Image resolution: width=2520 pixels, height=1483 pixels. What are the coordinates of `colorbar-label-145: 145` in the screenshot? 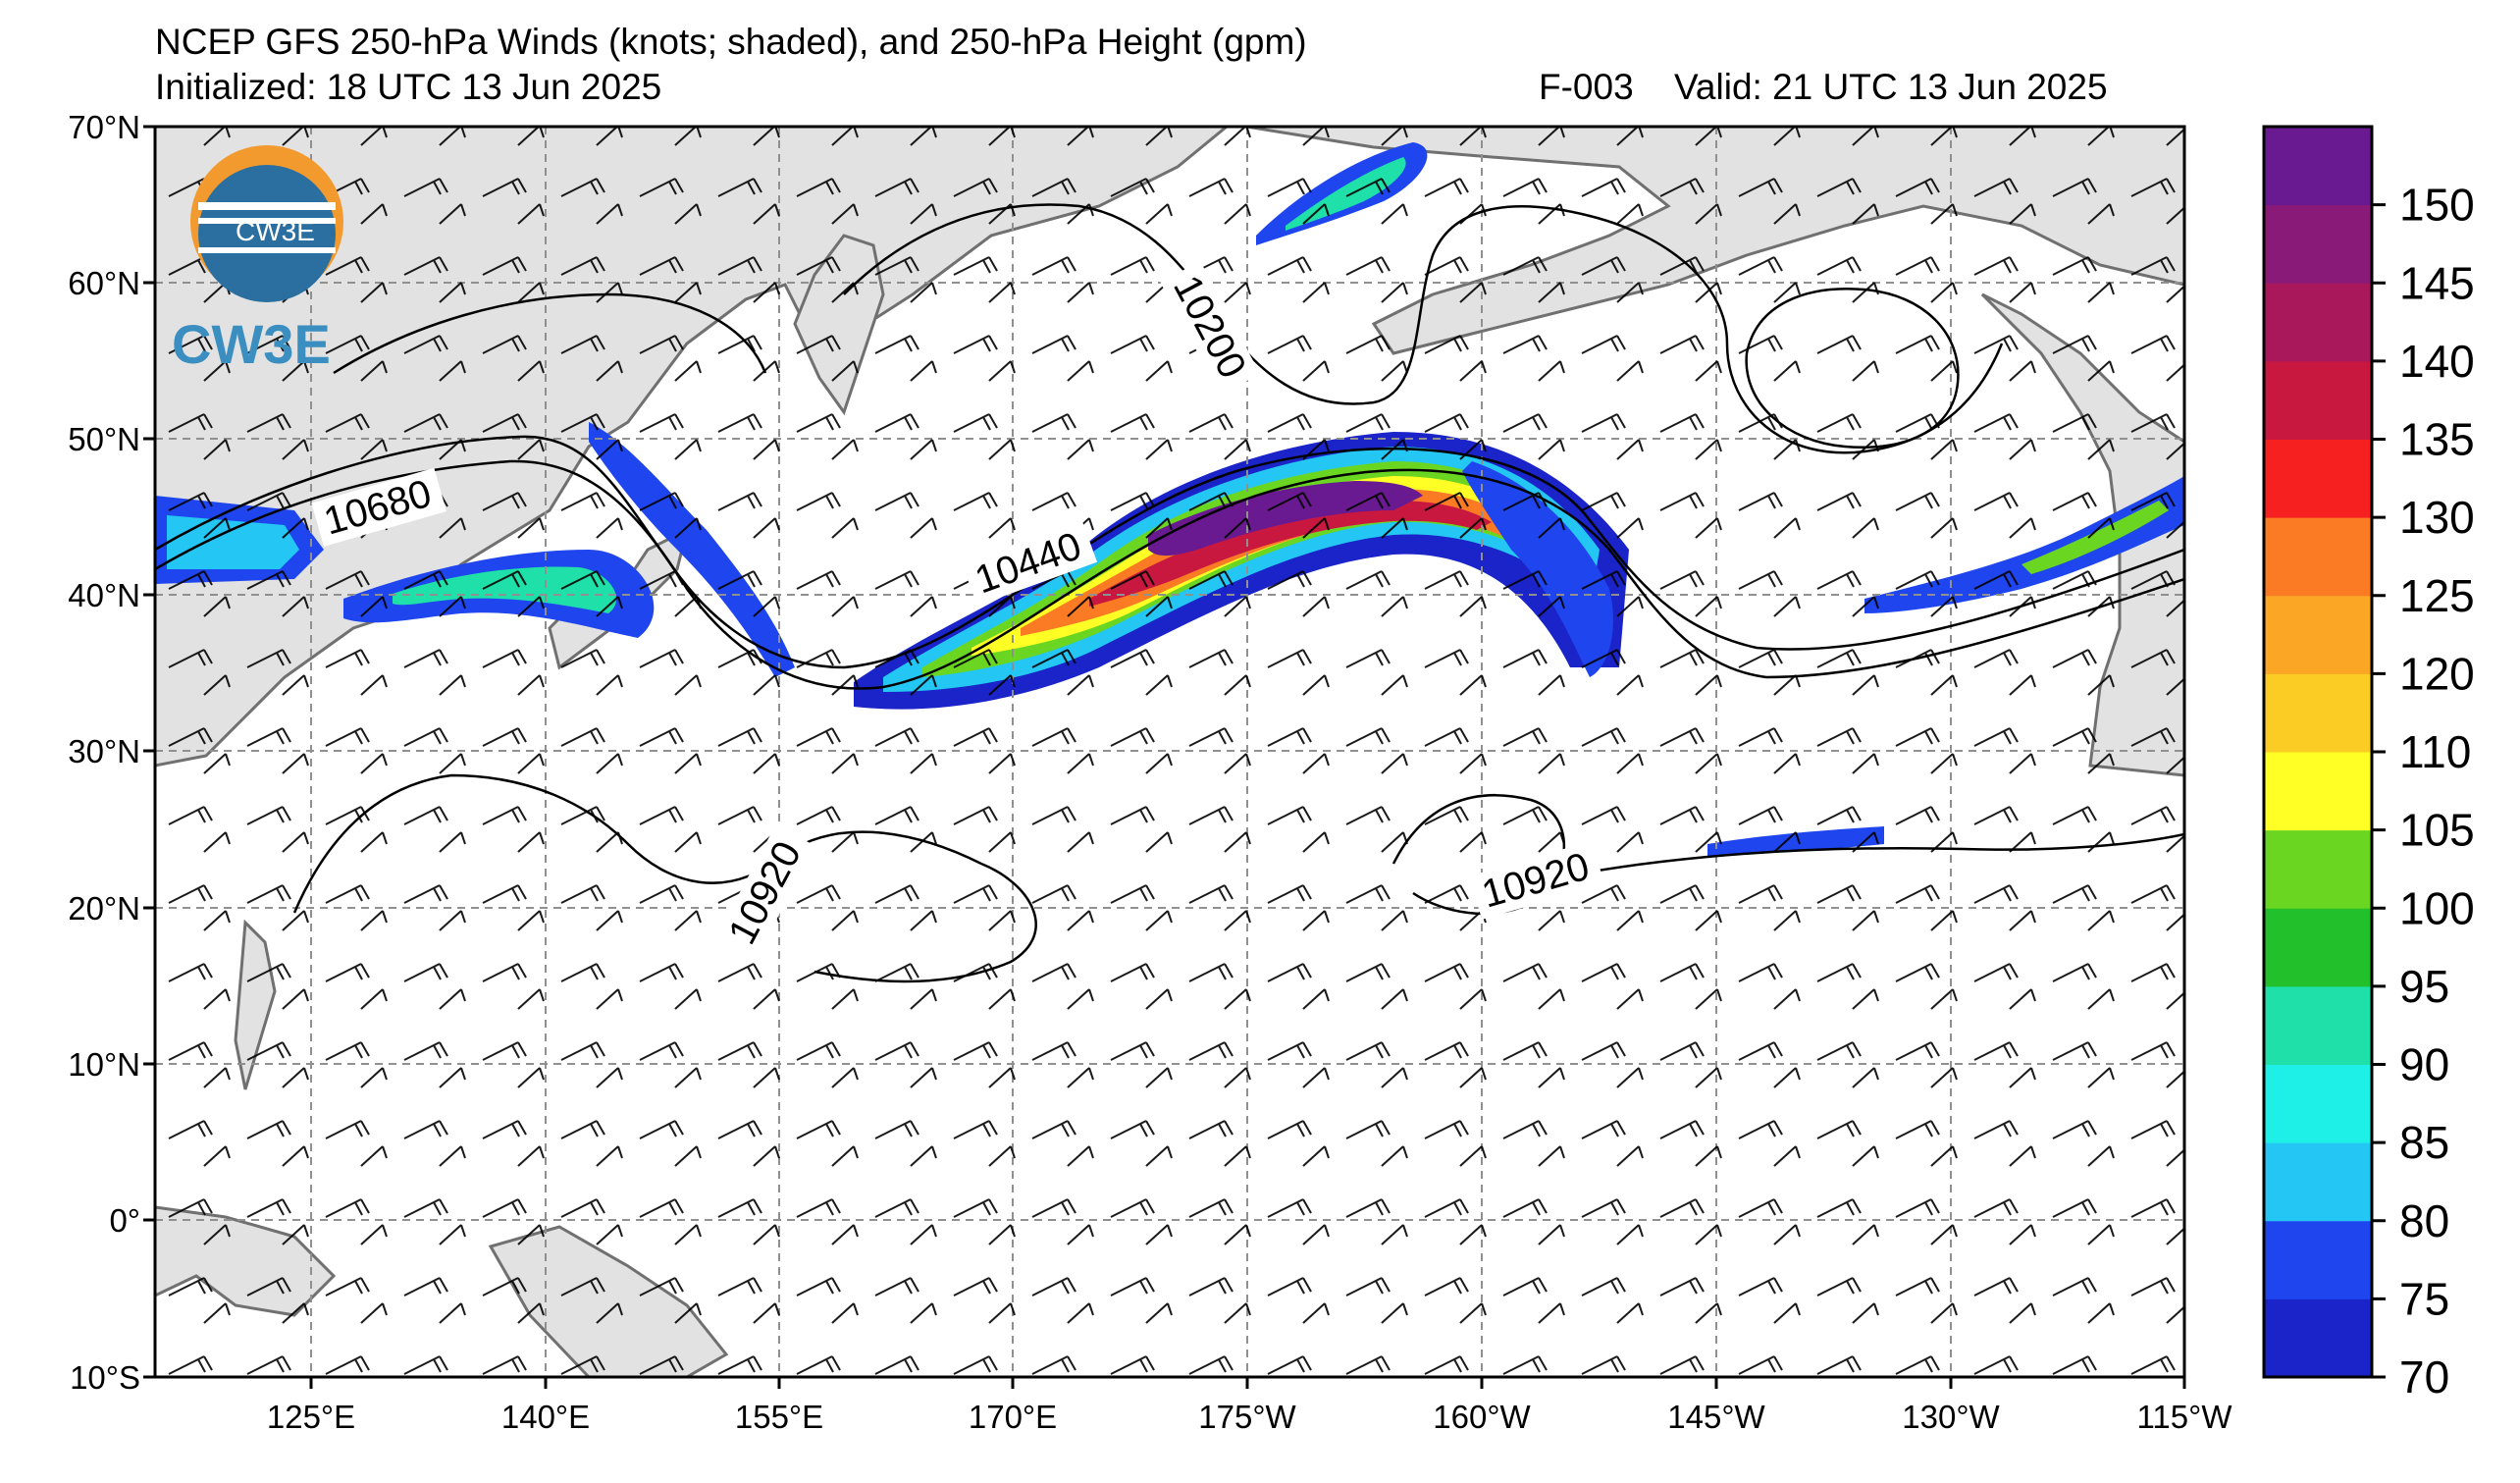 It's located at (2437, 283).